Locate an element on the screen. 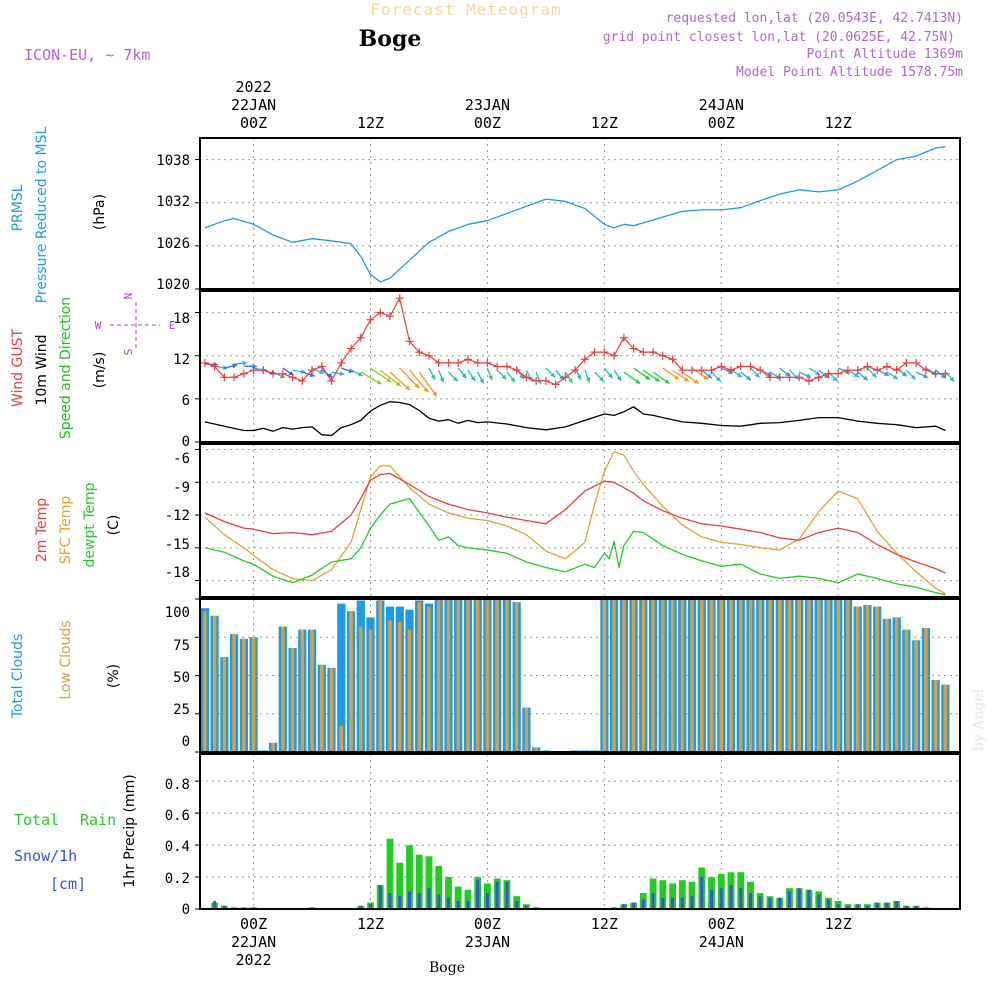 This screenshot has height=1000, width=1000. temp2m-label: 2m Temp is located at coordinates (42, 530).